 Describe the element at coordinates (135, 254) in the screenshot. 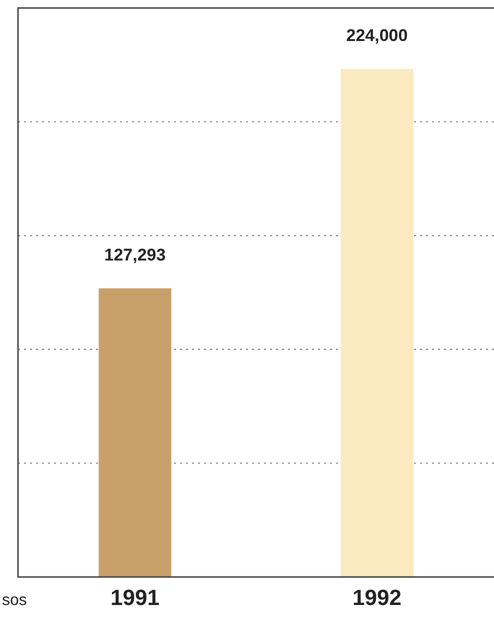

I see `data-label: 127,293` at that location.